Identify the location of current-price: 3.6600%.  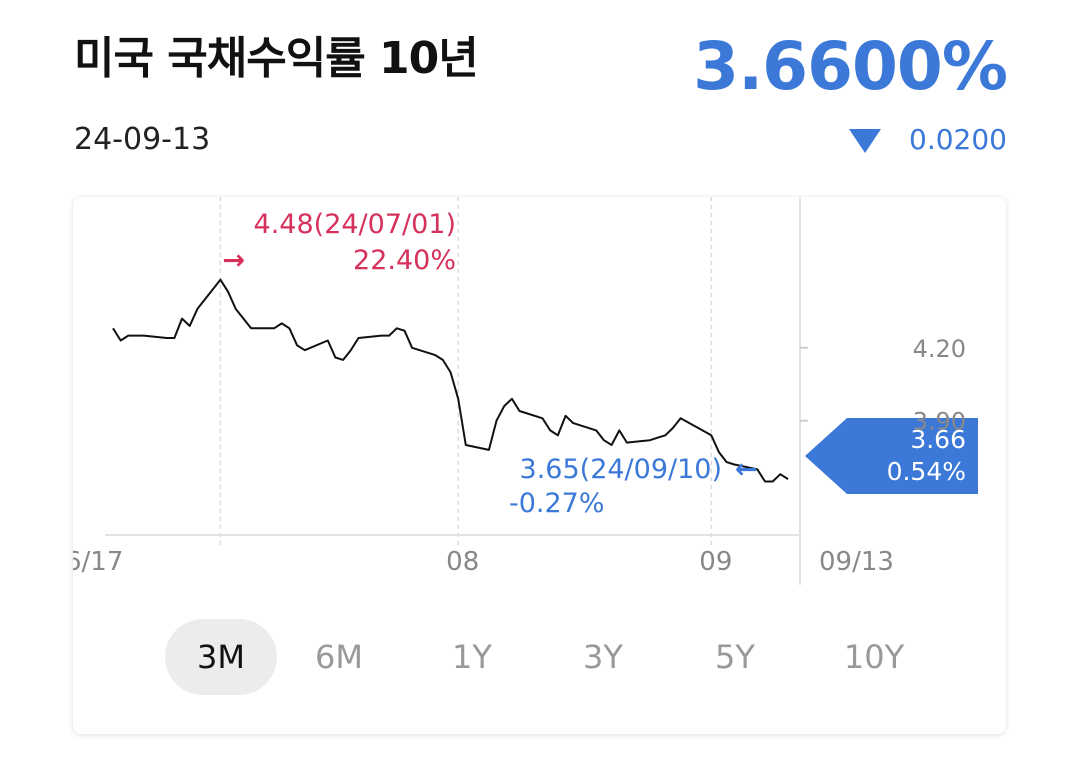
(850, 66).